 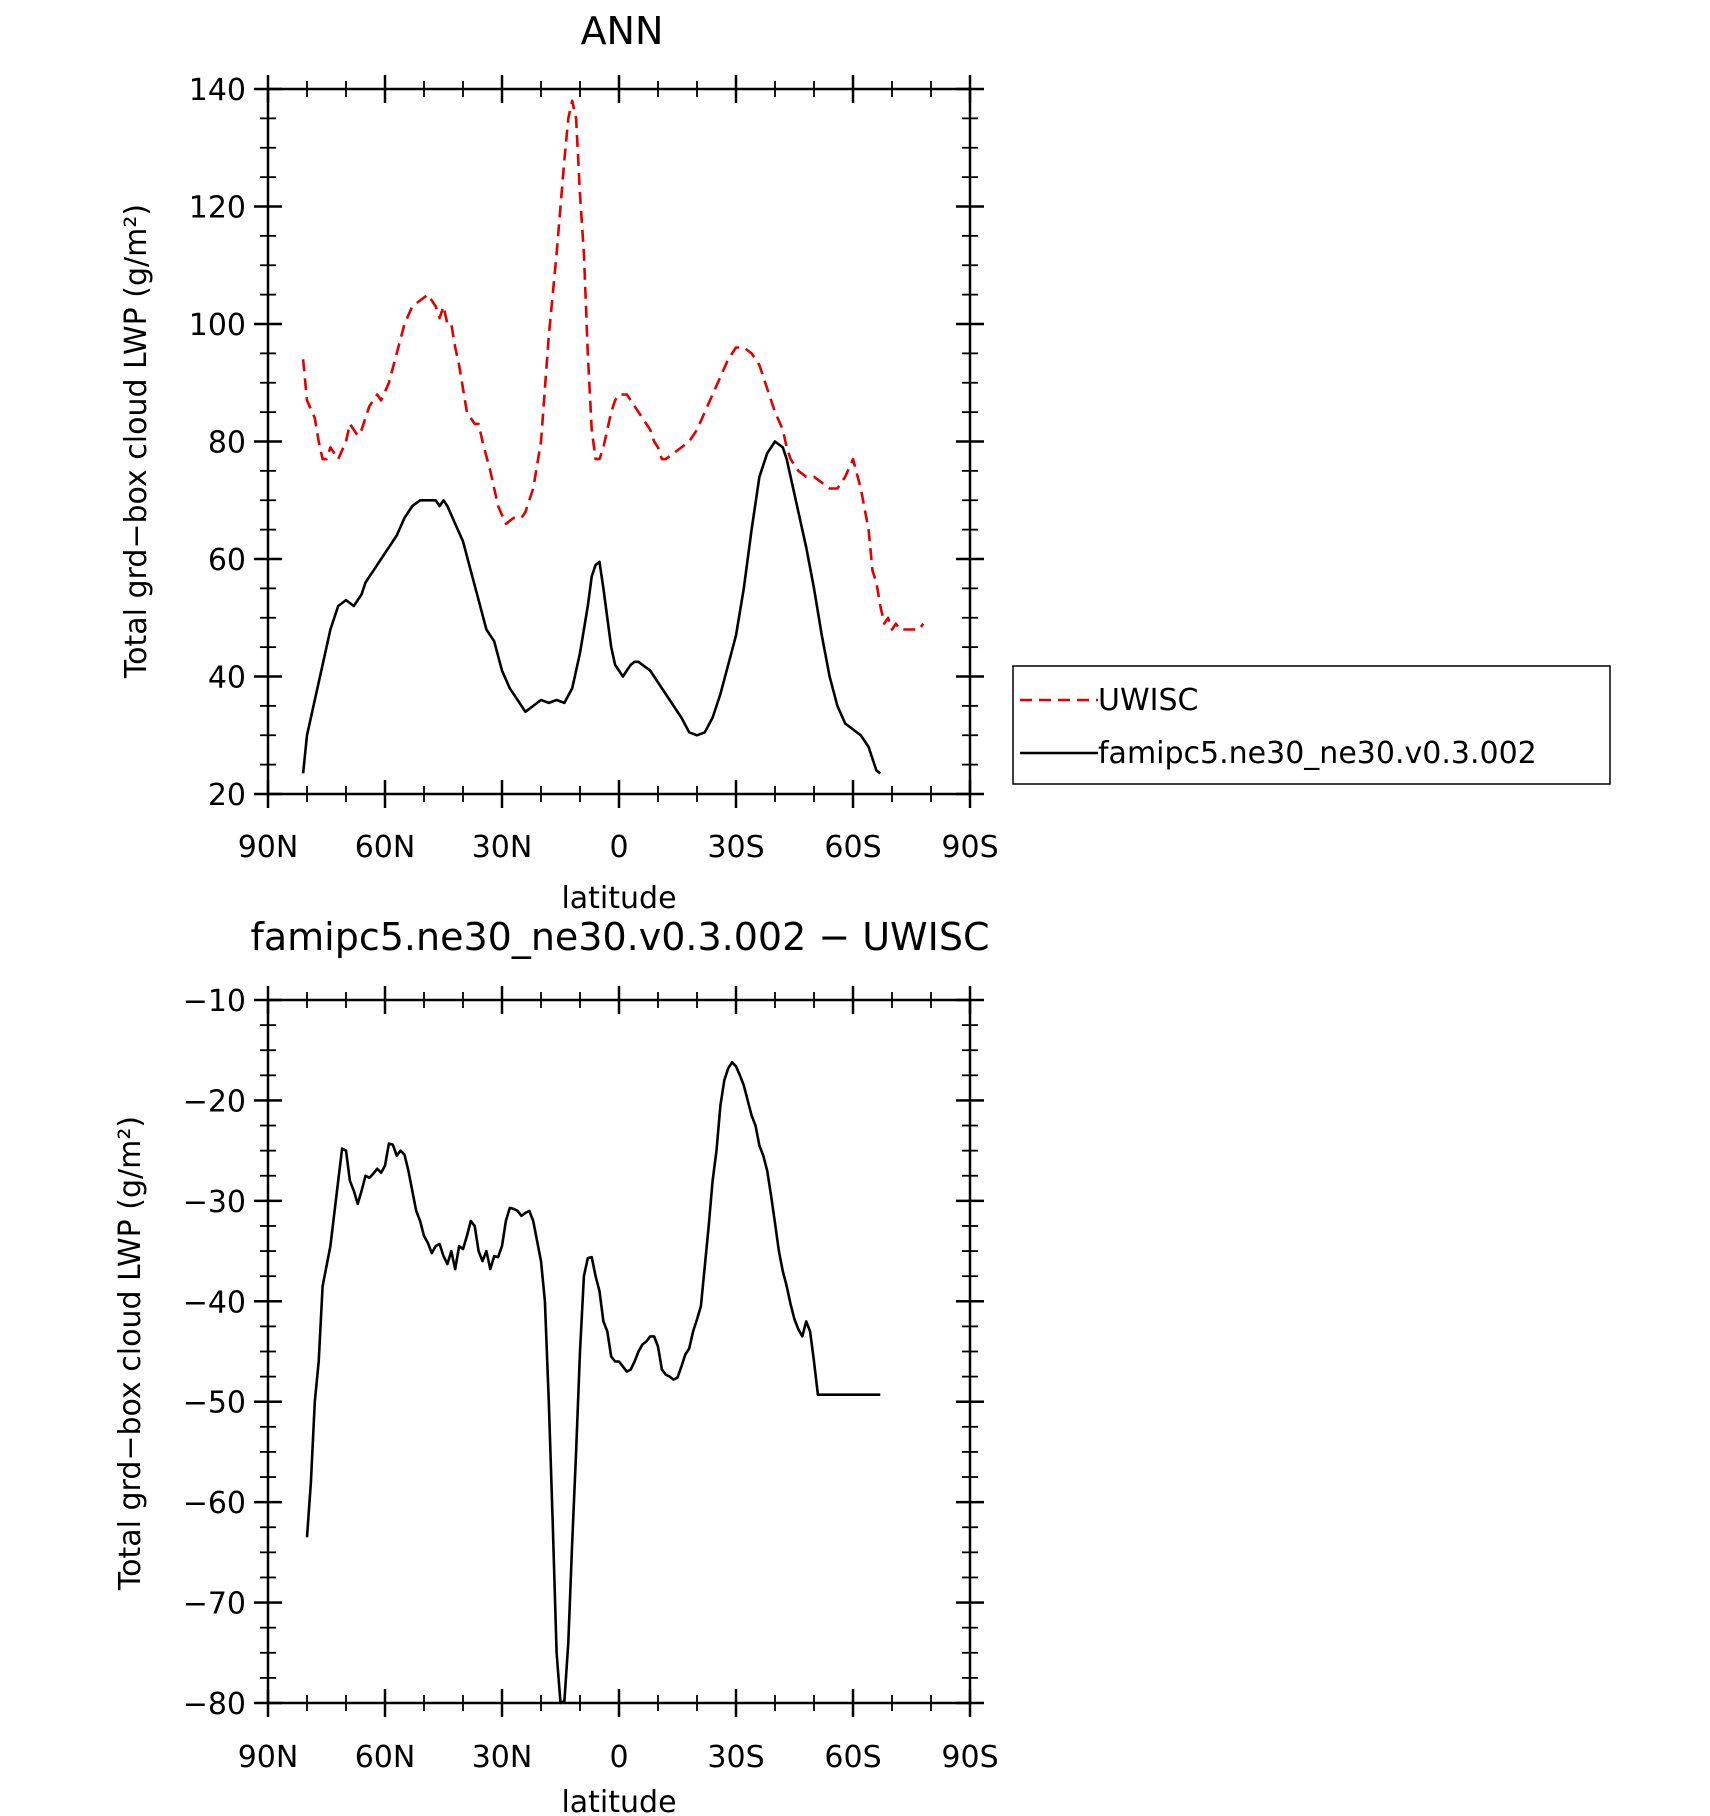 What do you see at coordinates (620, 937) in the screenshot?
I see `bottom-panel-title: famipc5.ne30_ne30.v0.3.002 − UWISC` at bounding box center [620, 937].